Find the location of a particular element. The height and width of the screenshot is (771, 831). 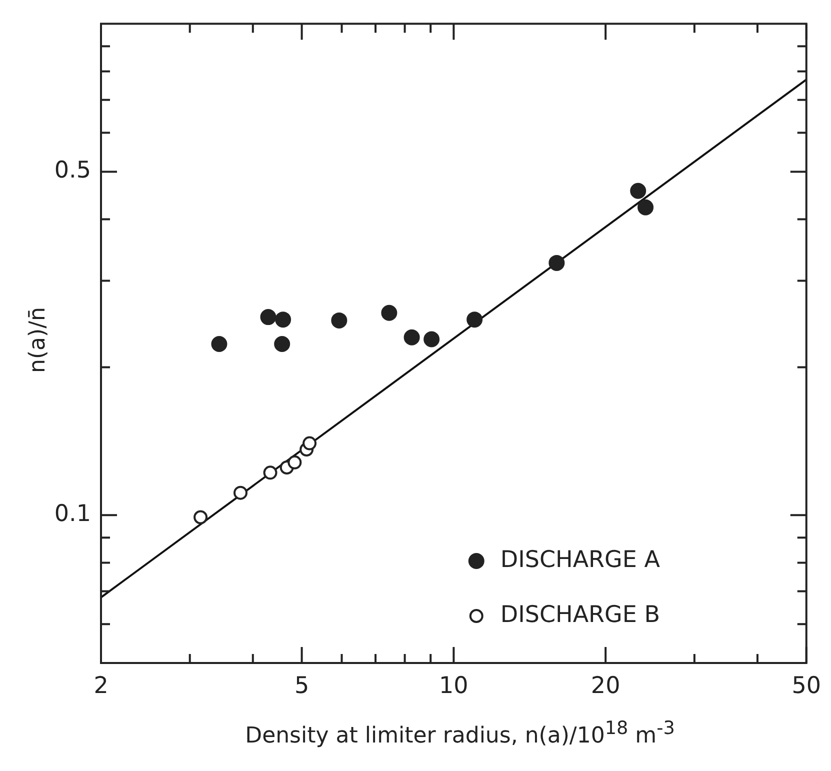

y-tick-label: 0.5 is located at coordinates (72, 171).